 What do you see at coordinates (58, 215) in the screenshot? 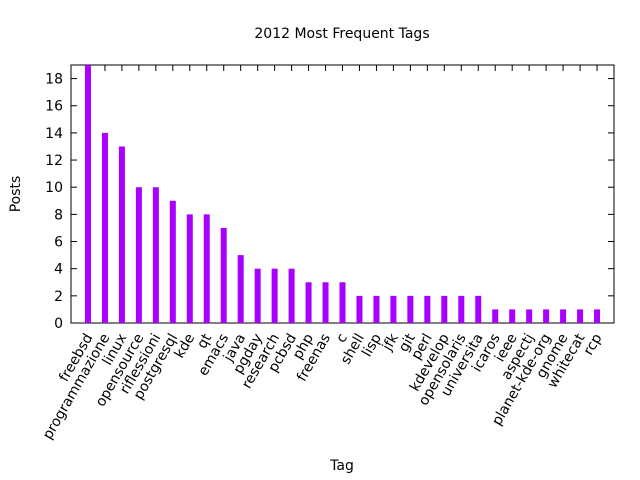
I see `y-tick-label: 8` at bounding box center [58, 215].